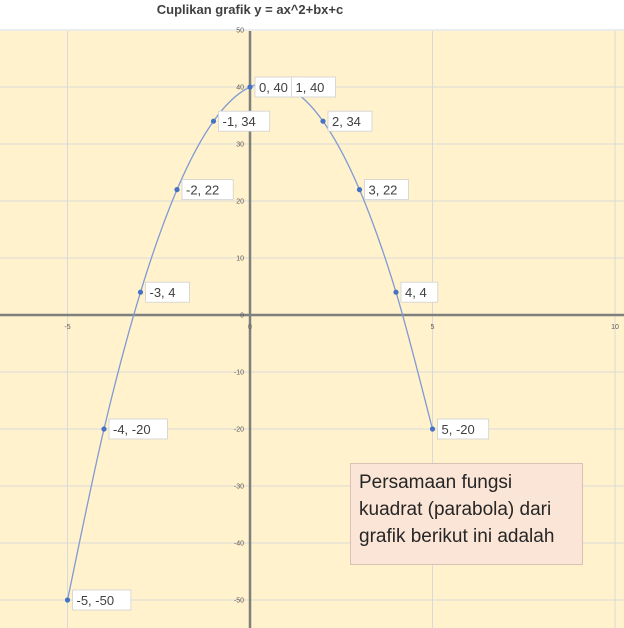  Describe the element at coordinates (436, 482) in the screenshot. I see `note-line-1: Persamaan fungsi` at that location.